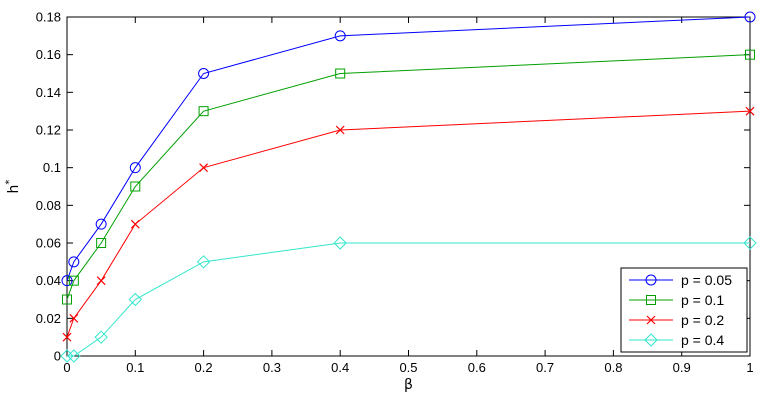 The image size is (763, 401). Describe the element at coordinates (48, 280) in the screenshot. I see `y-tick-label: 0.04` at that location.